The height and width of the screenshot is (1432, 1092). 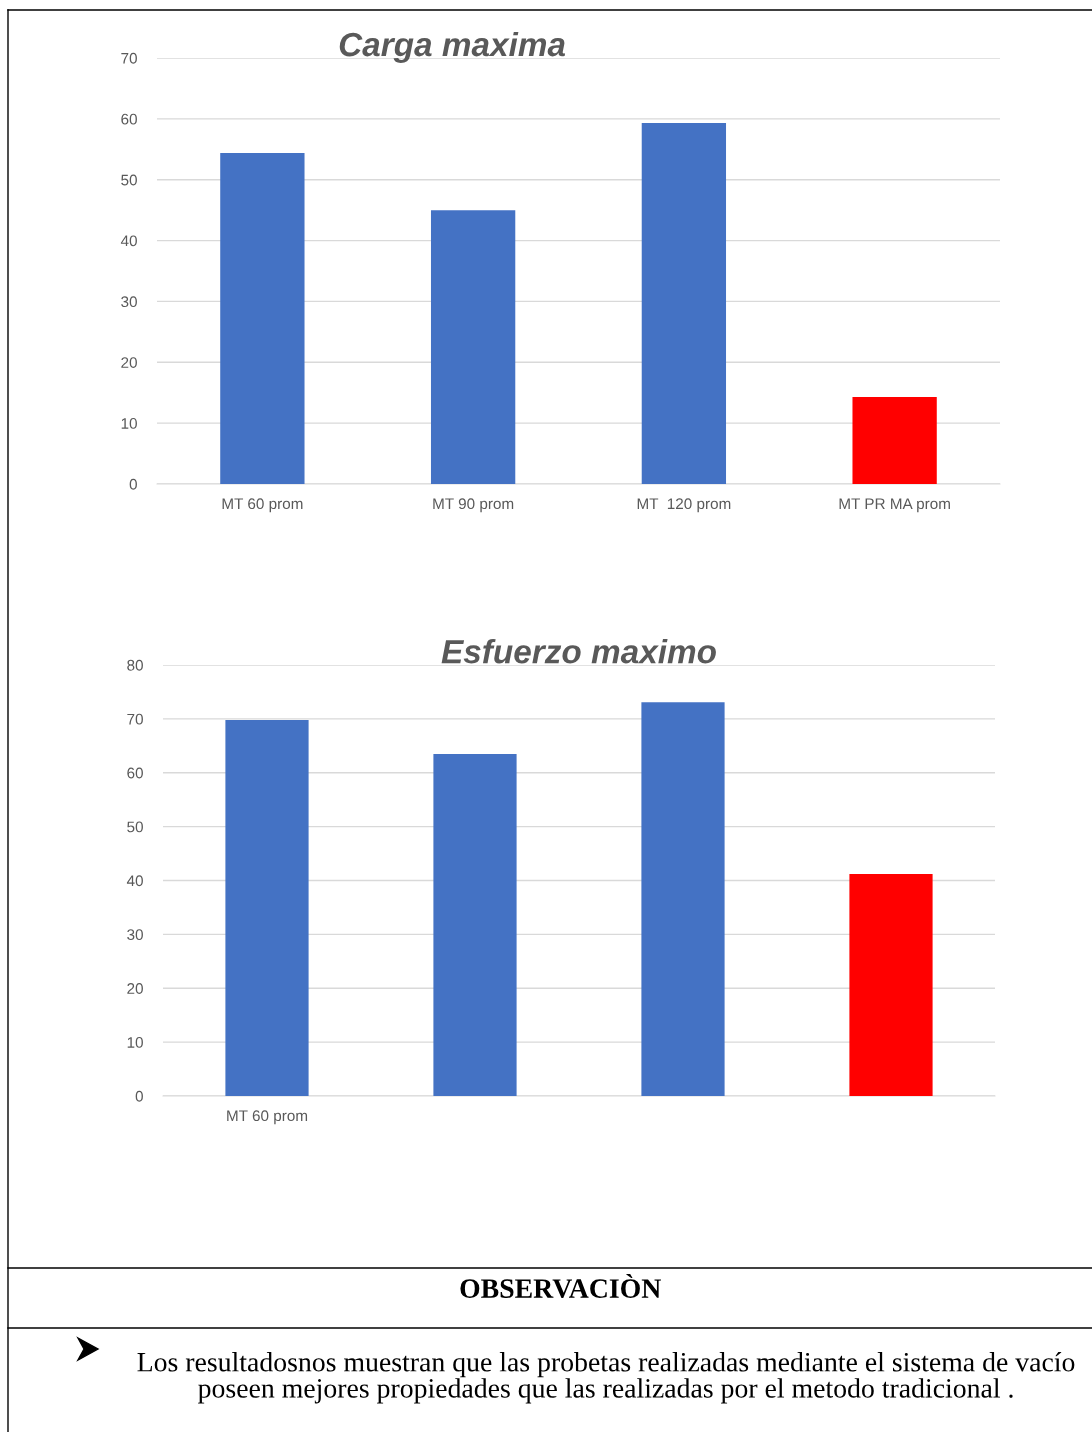 What do you see at coordinates (473, 505) in the screenshot?
I see `x-tick-label: MT 90 prom` at bounding box center [473, 505].